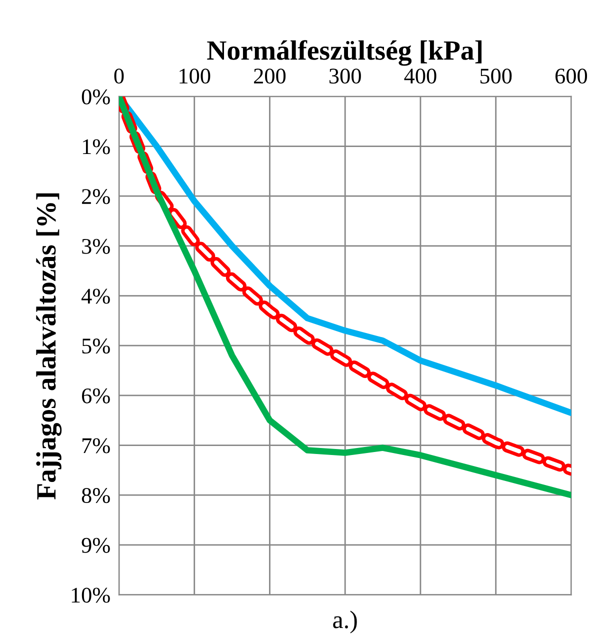 This screenshot has width=595, height=643. I want to click on y-tick-label: 0%, so click(96, 96).